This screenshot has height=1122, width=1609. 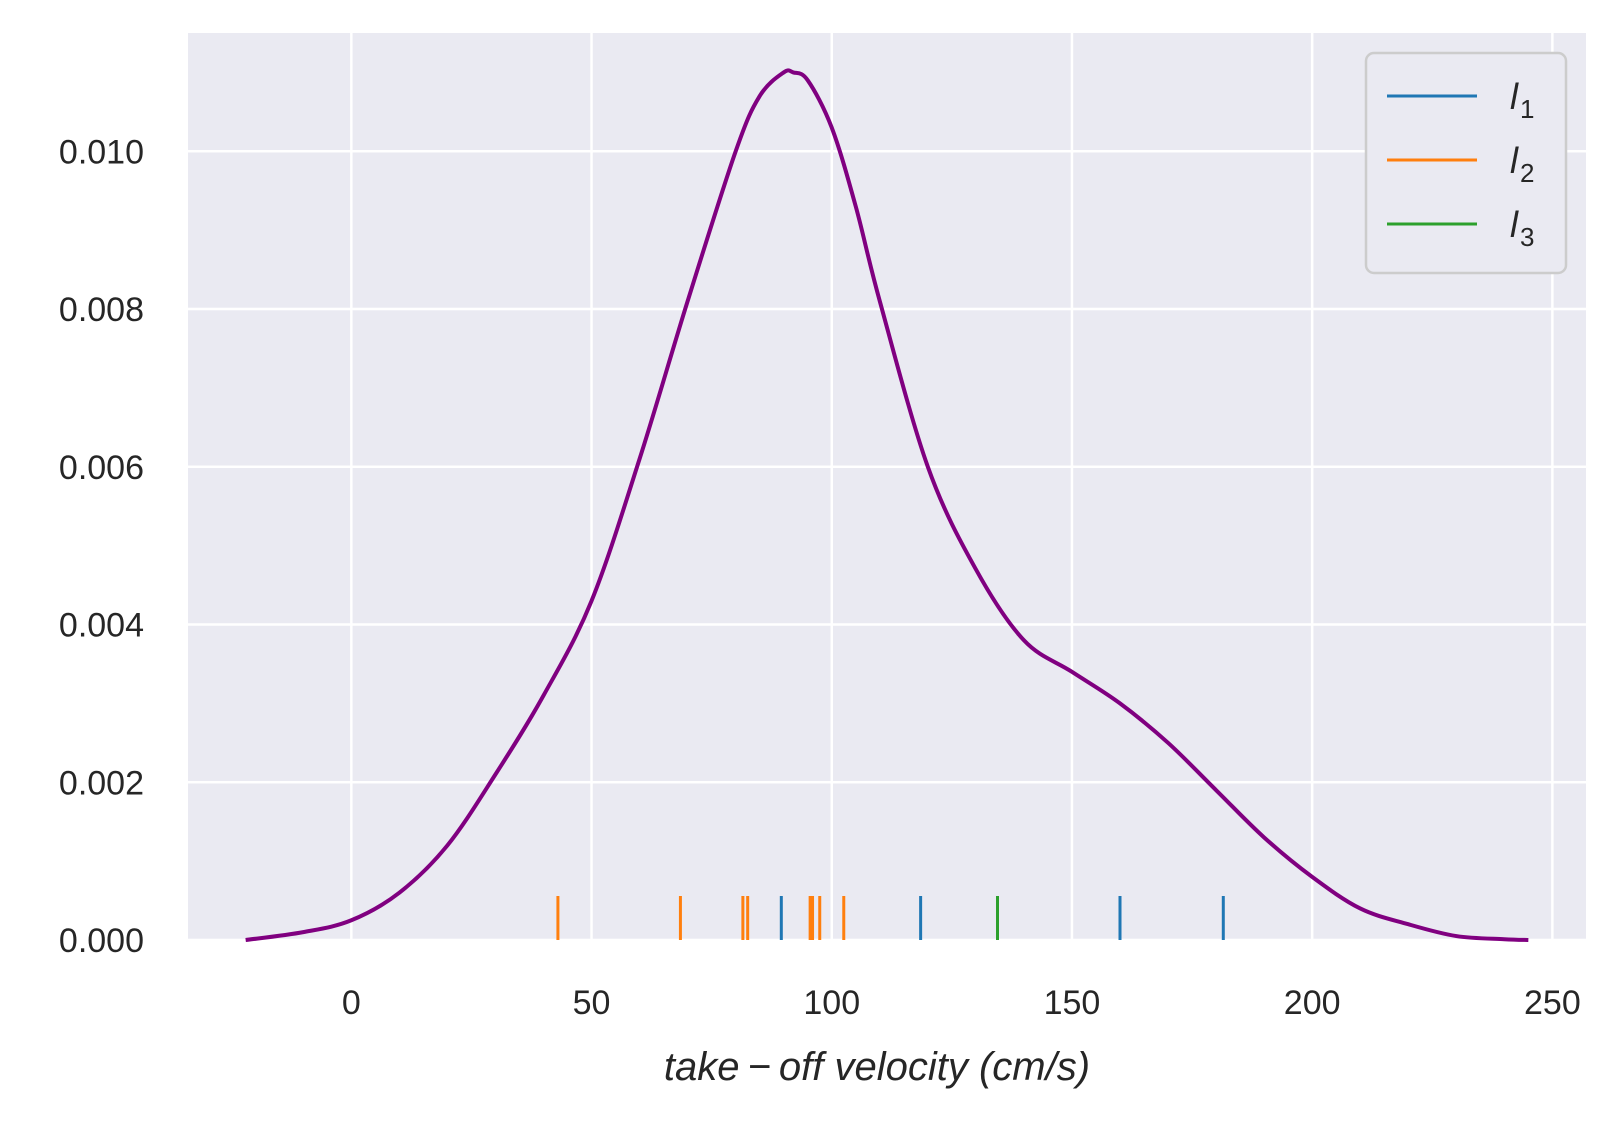 What do you see at coordinates (101, 468) in the screenshot?
I see `y-tick-label: 0.006` at bounding box center [101, 468].